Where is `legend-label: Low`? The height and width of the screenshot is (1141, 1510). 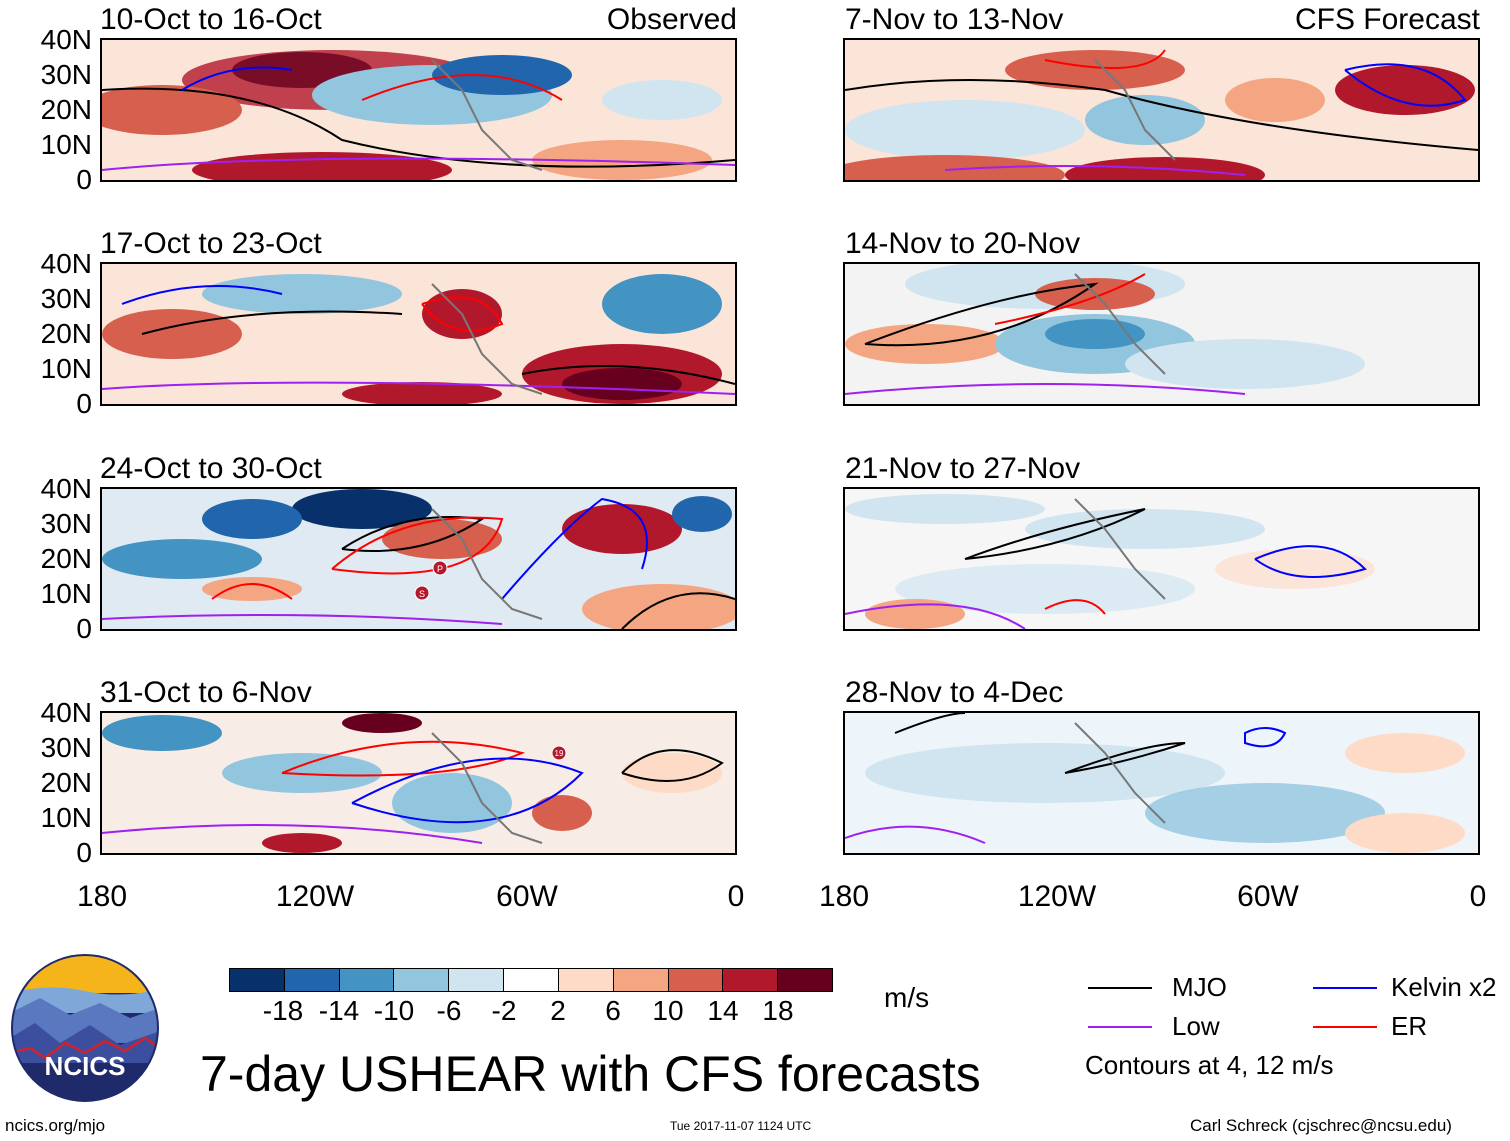 legend-label: Low is located at coordinates (1196, 1026).